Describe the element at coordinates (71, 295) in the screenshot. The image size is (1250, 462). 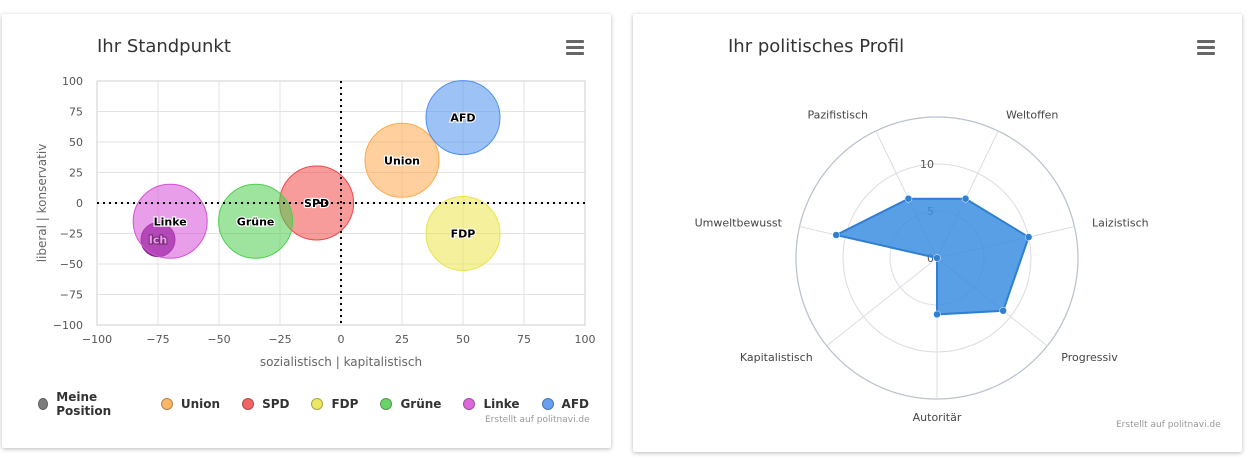
I see `y-tick-label: −75` at that location.